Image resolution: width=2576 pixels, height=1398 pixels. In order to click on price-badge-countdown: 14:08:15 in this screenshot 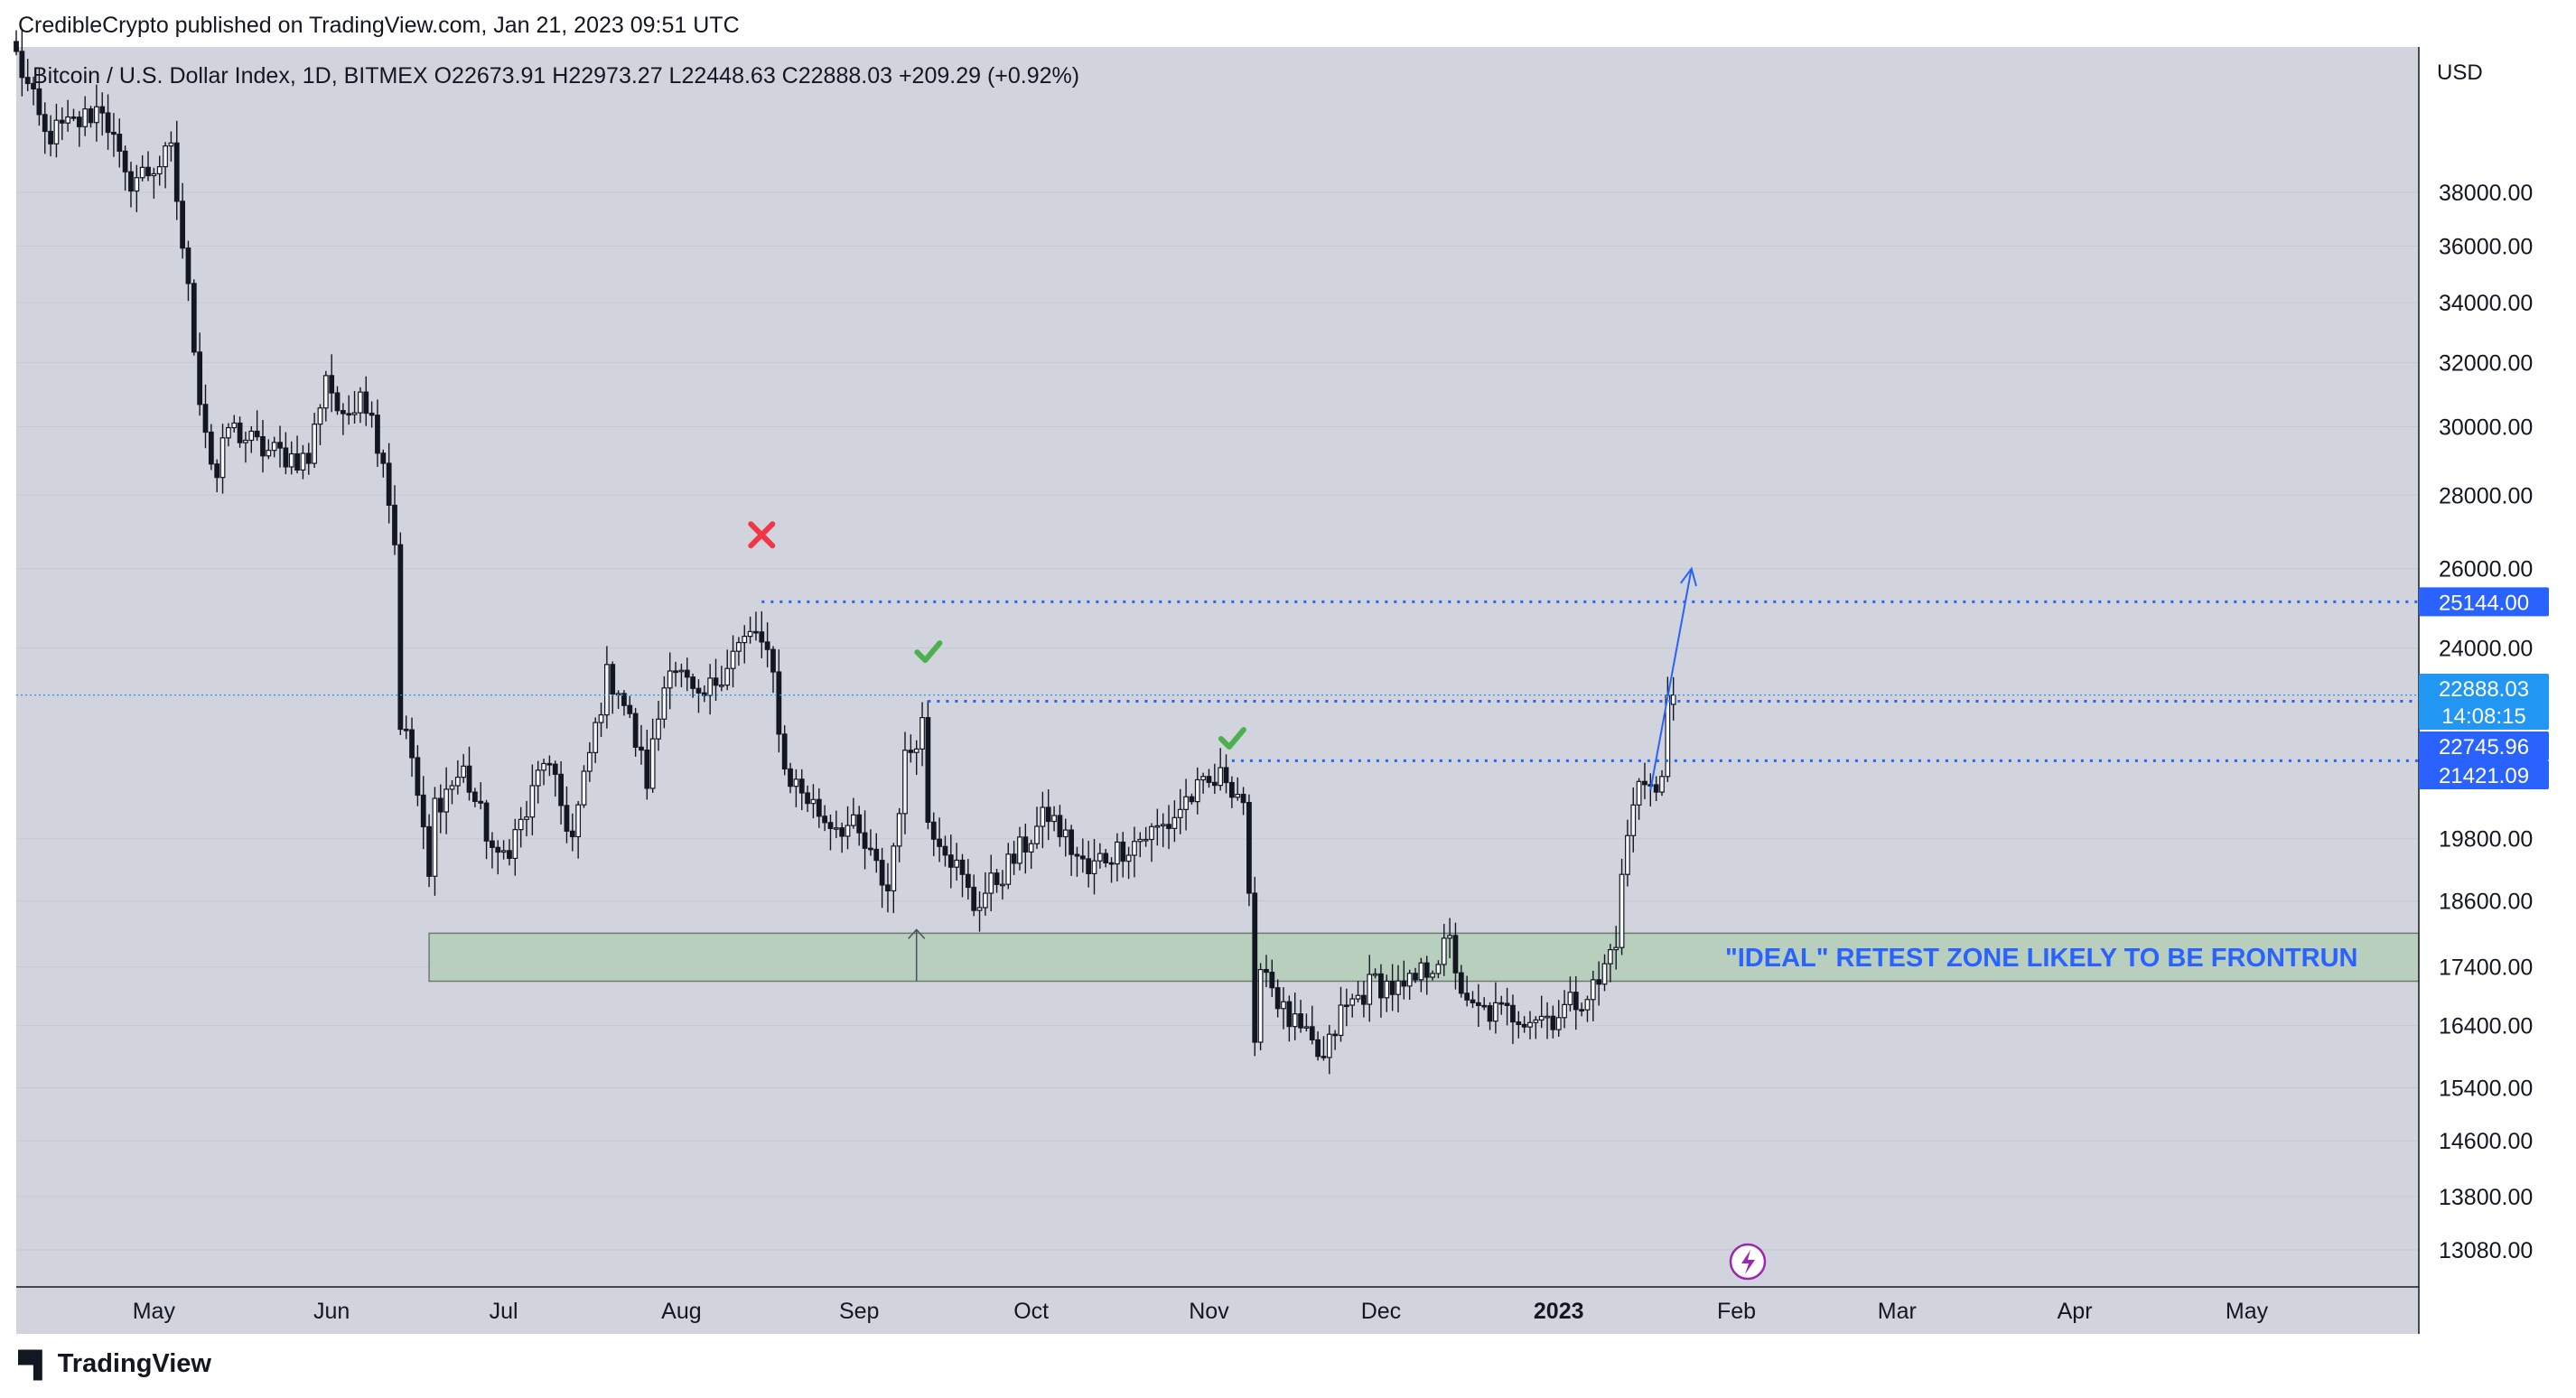, I will do `click(2483, 716)`.